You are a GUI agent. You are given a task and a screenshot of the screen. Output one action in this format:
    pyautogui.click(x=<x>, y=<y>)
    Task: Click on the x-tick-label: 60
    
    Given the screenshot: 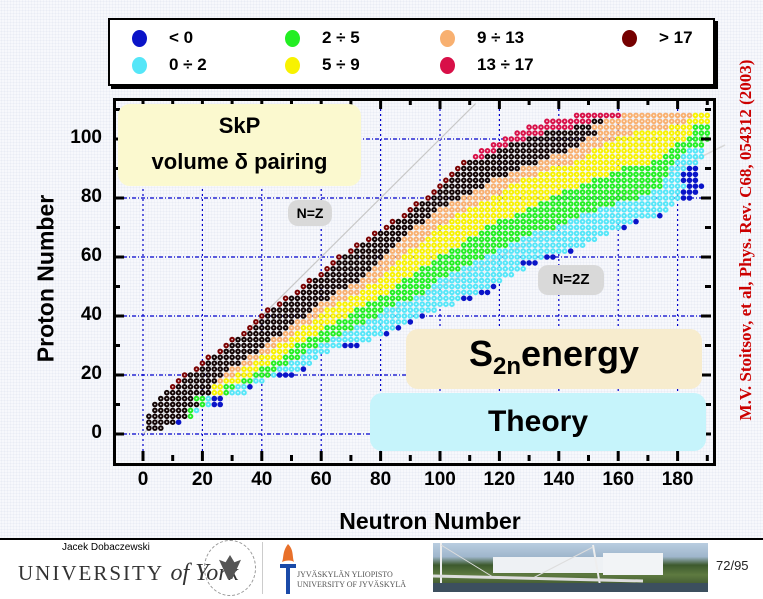 What is the action you would take?
    pyautogui.click(x=321, y=479)
    